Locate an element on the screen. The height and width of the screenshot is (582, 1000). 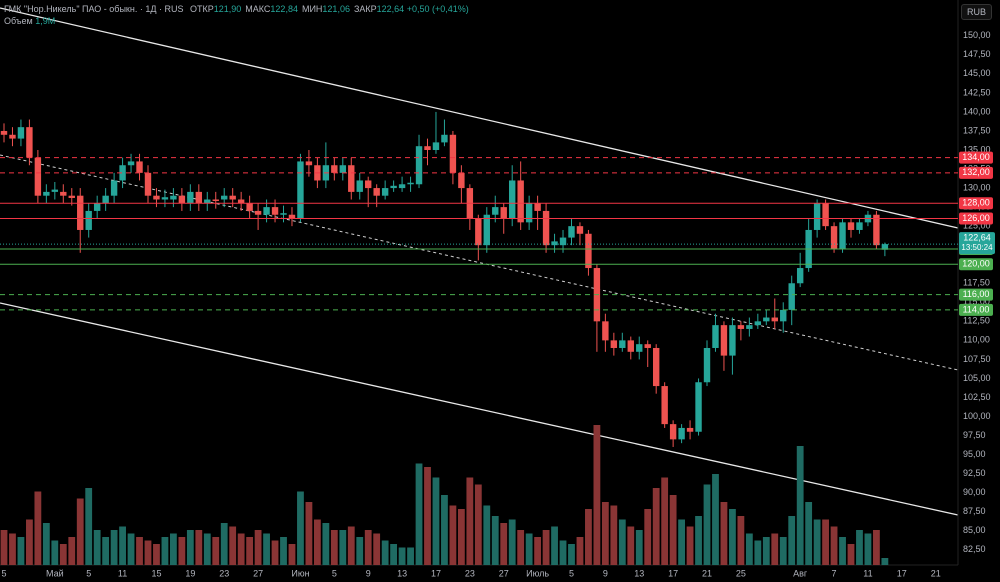
symbol: ГМК "Нор.Никель" ПАО - обыкн. is located at coordinates (71, 9).